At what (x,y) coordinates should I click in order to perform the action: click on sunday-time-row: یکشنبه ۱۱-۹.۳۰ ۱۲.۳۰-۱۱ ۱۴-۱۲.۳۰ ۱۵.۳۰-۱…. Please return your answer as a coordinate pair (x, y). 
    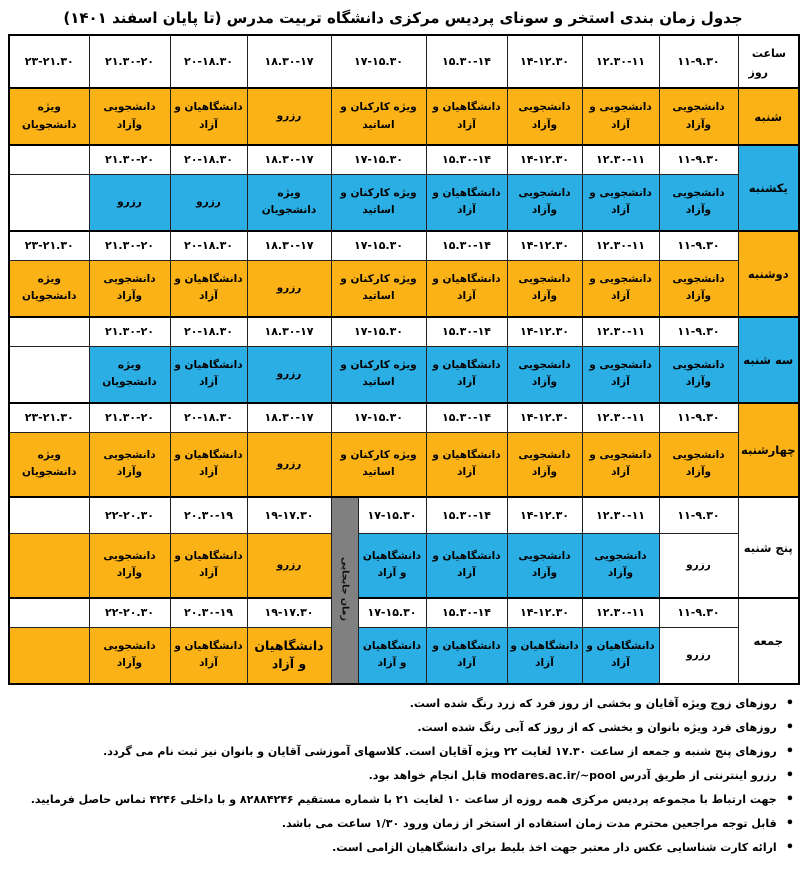
    Looking at the image, I should click on (404, 188).